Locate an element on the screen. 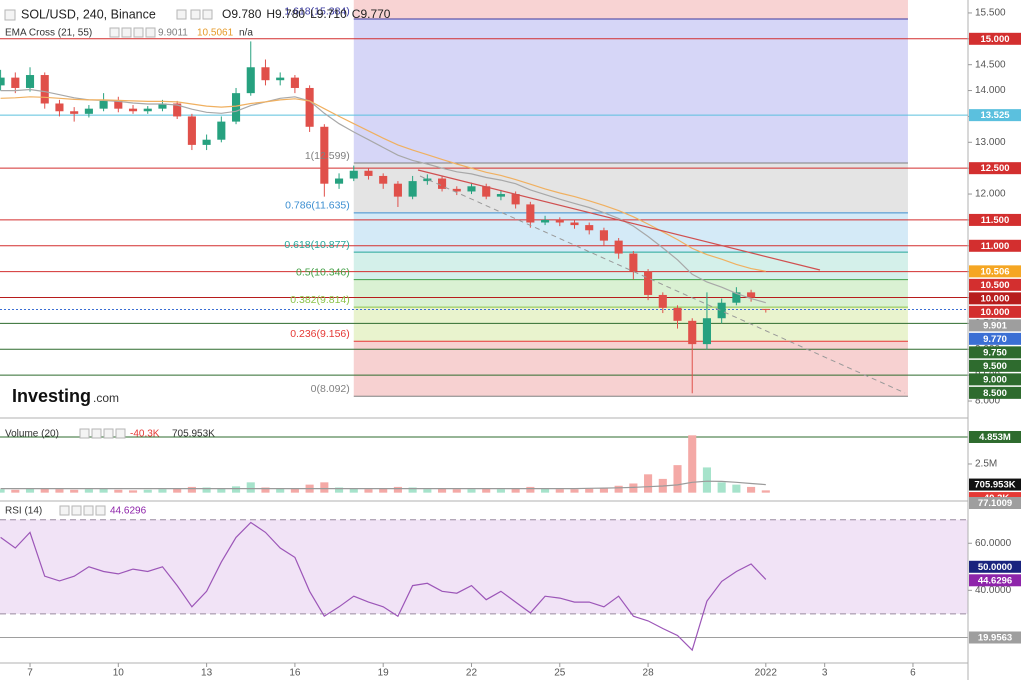 The image size is (1024, 680). price-box-label: 8.500 is located at coordinates (995, 393).